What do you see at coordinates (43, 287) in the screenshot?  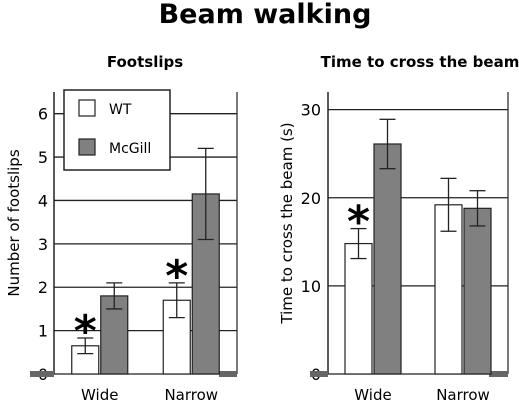 I see `footslips-y-tick-label: 2` at bounding box center [43, 287].